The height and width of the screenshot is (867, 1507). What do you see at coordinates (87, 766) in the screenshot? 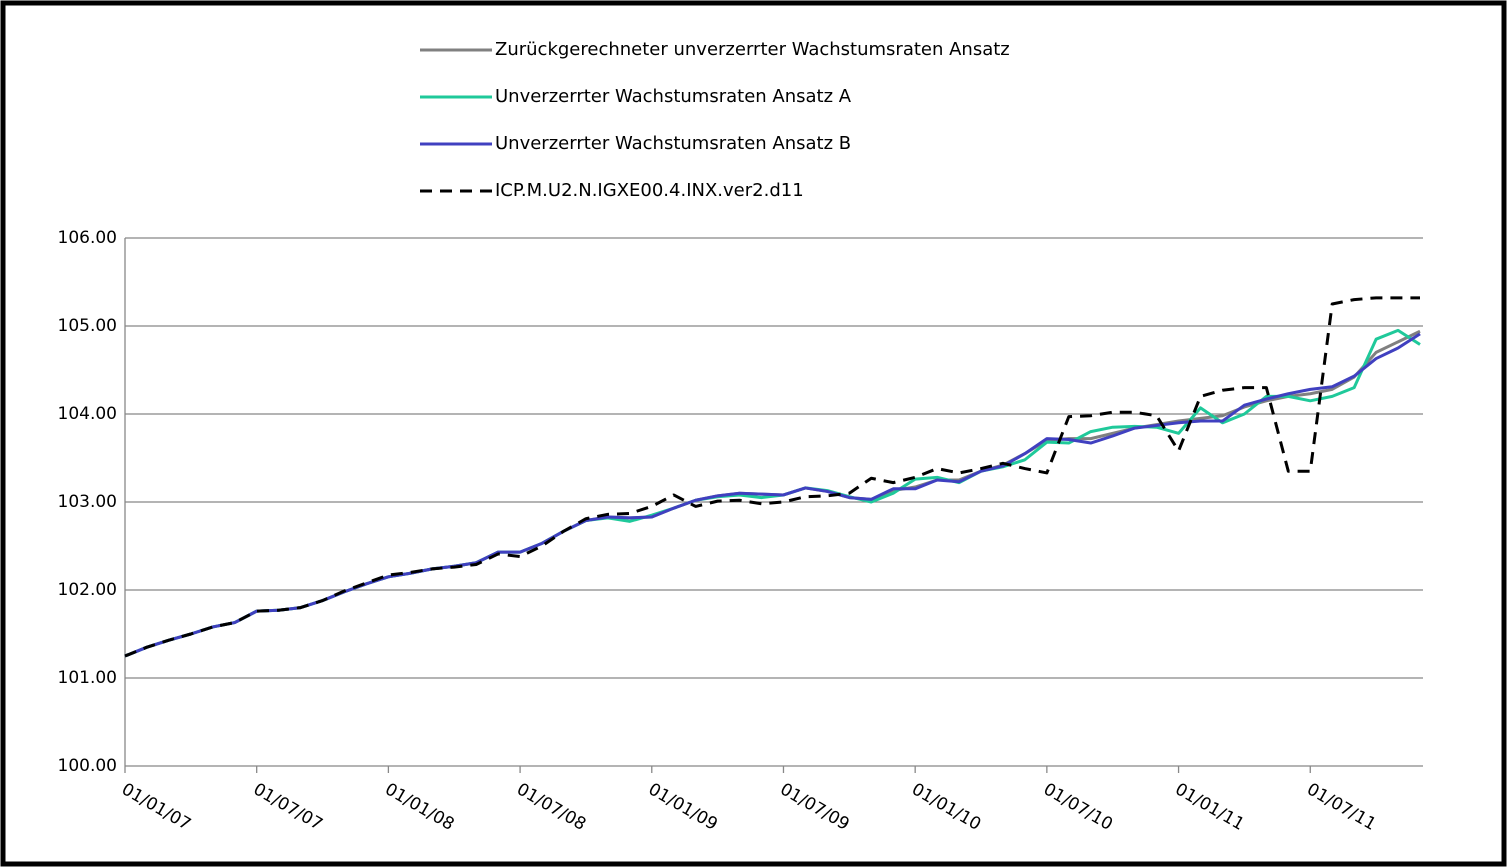
I see `y-tick-label: 100.00` at bounding box center [87, 766].